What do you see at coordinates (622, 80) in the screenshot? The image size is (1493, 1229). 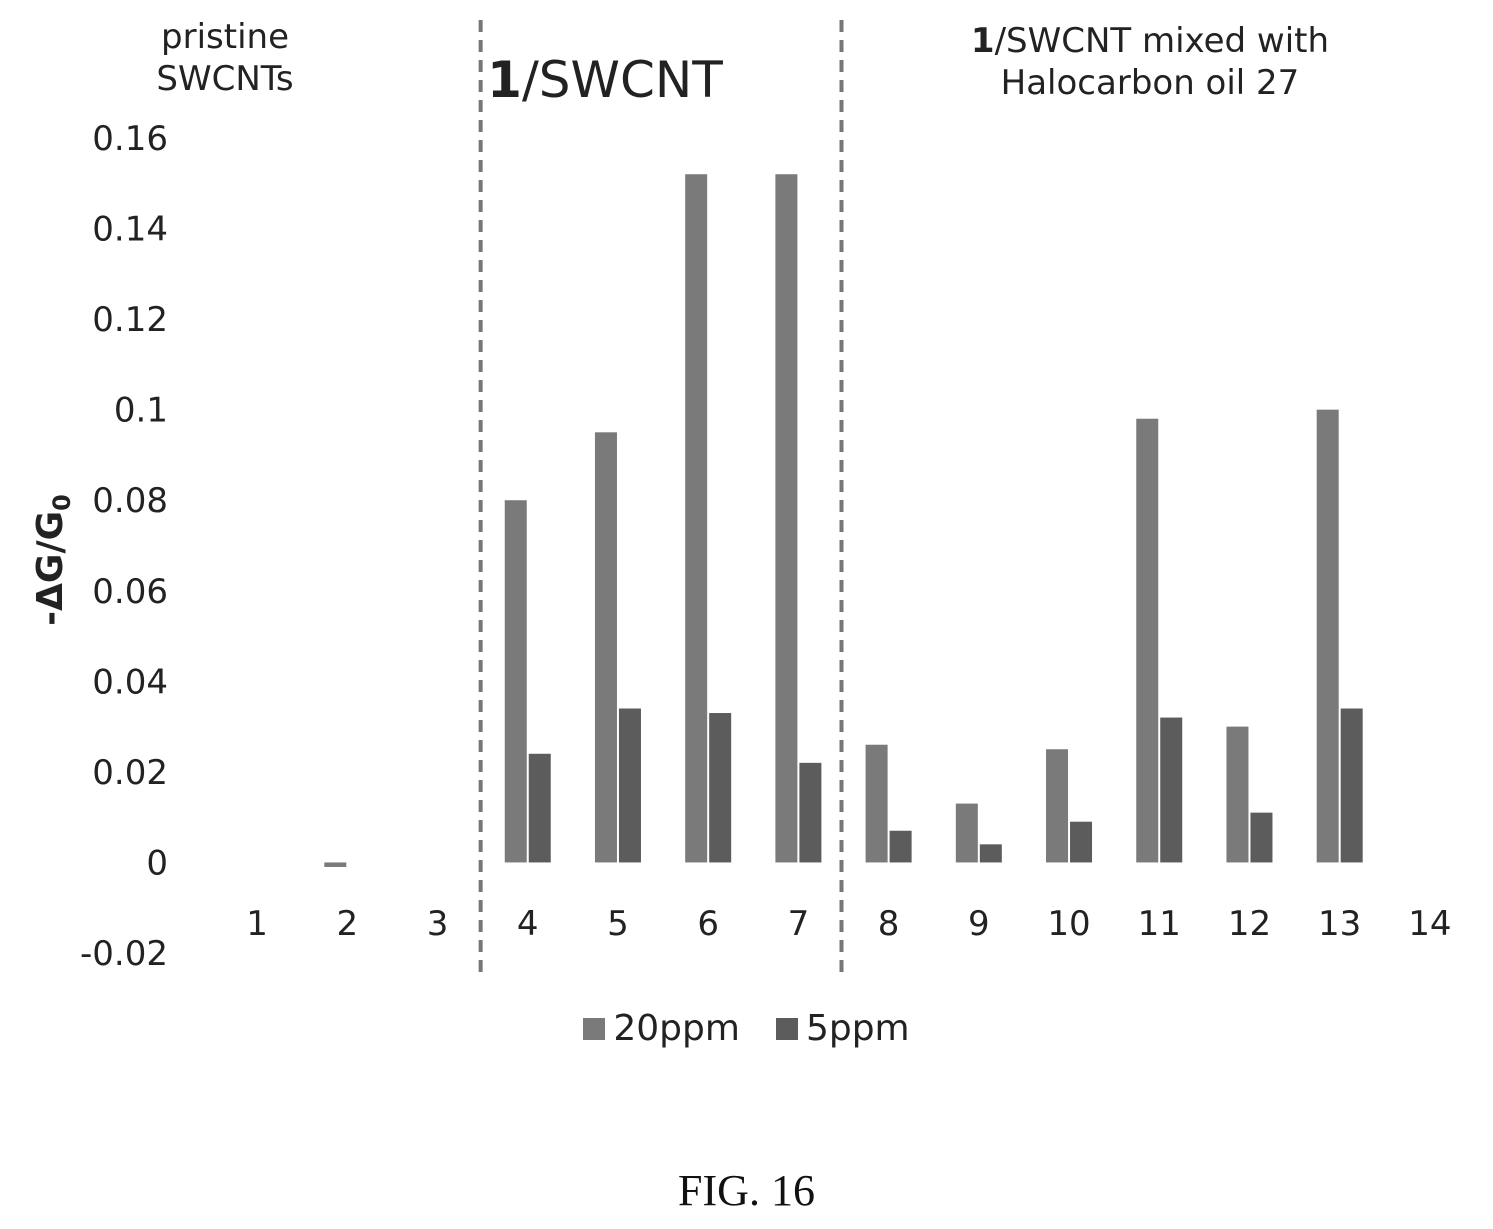 I see `section-label-swcnt-text: /SWCNT` at bounding box center [622, 80].